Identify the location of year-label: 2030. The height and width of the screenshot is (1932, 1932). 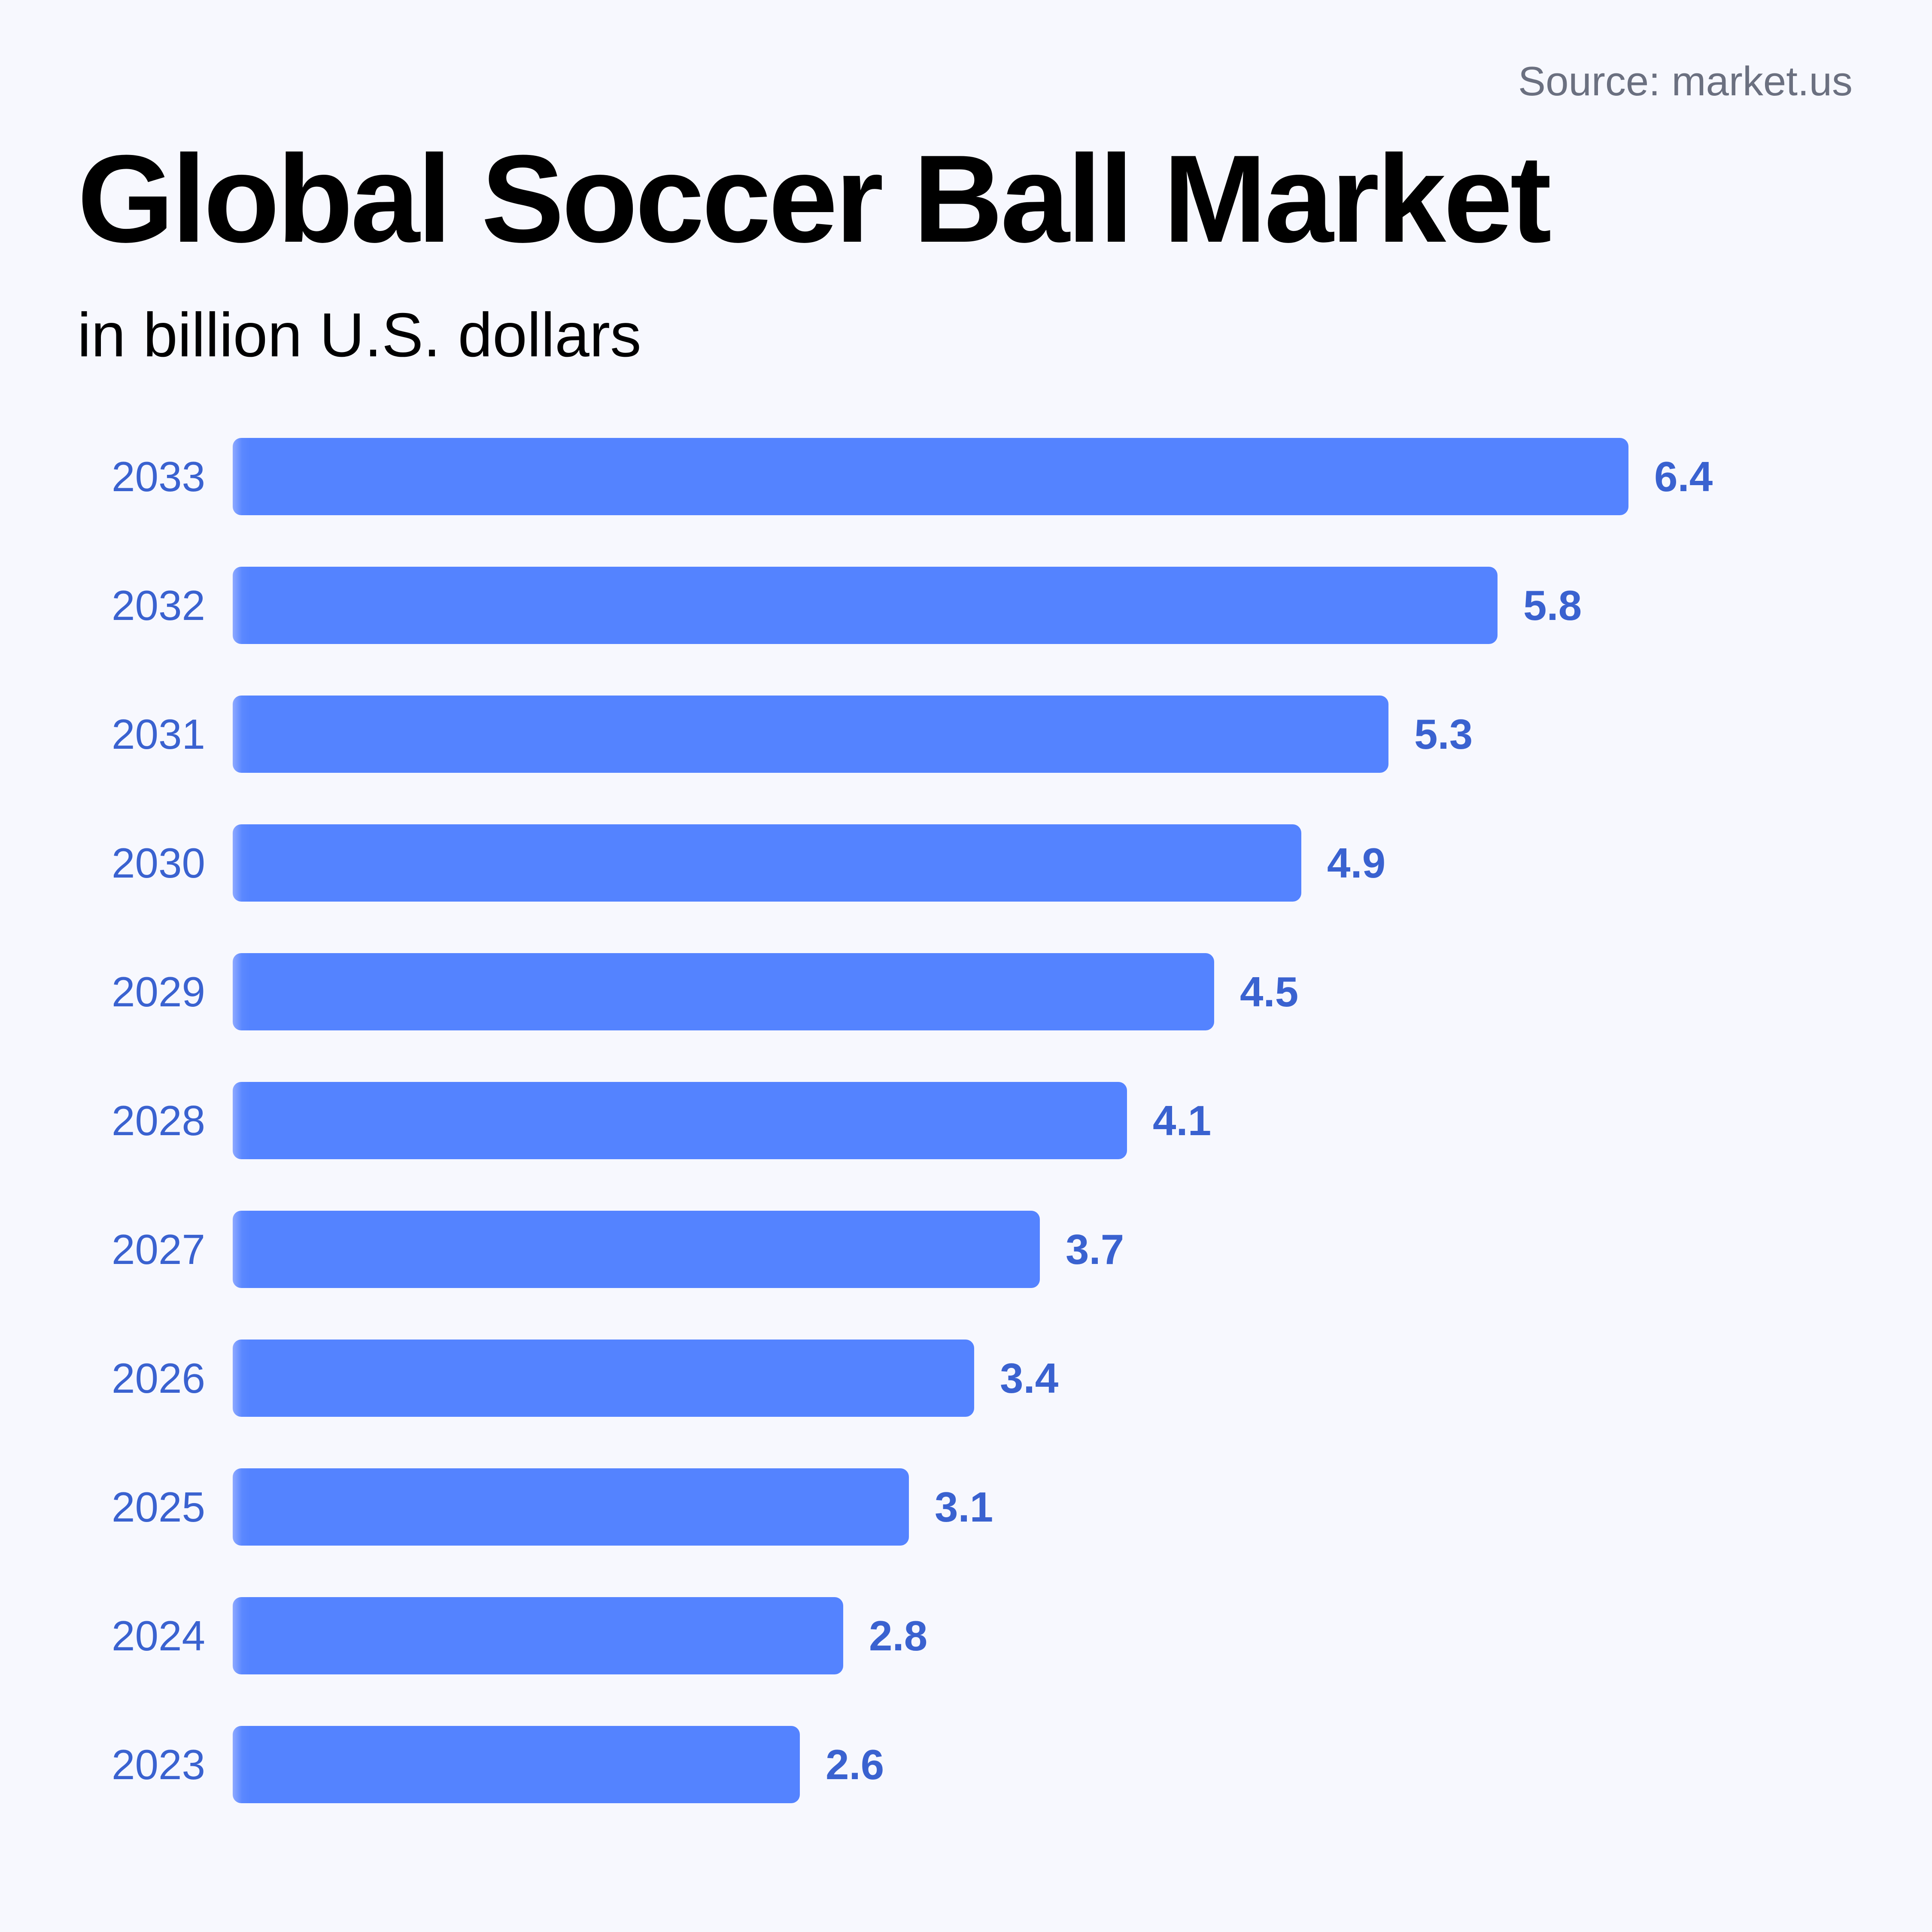
(158, 863).